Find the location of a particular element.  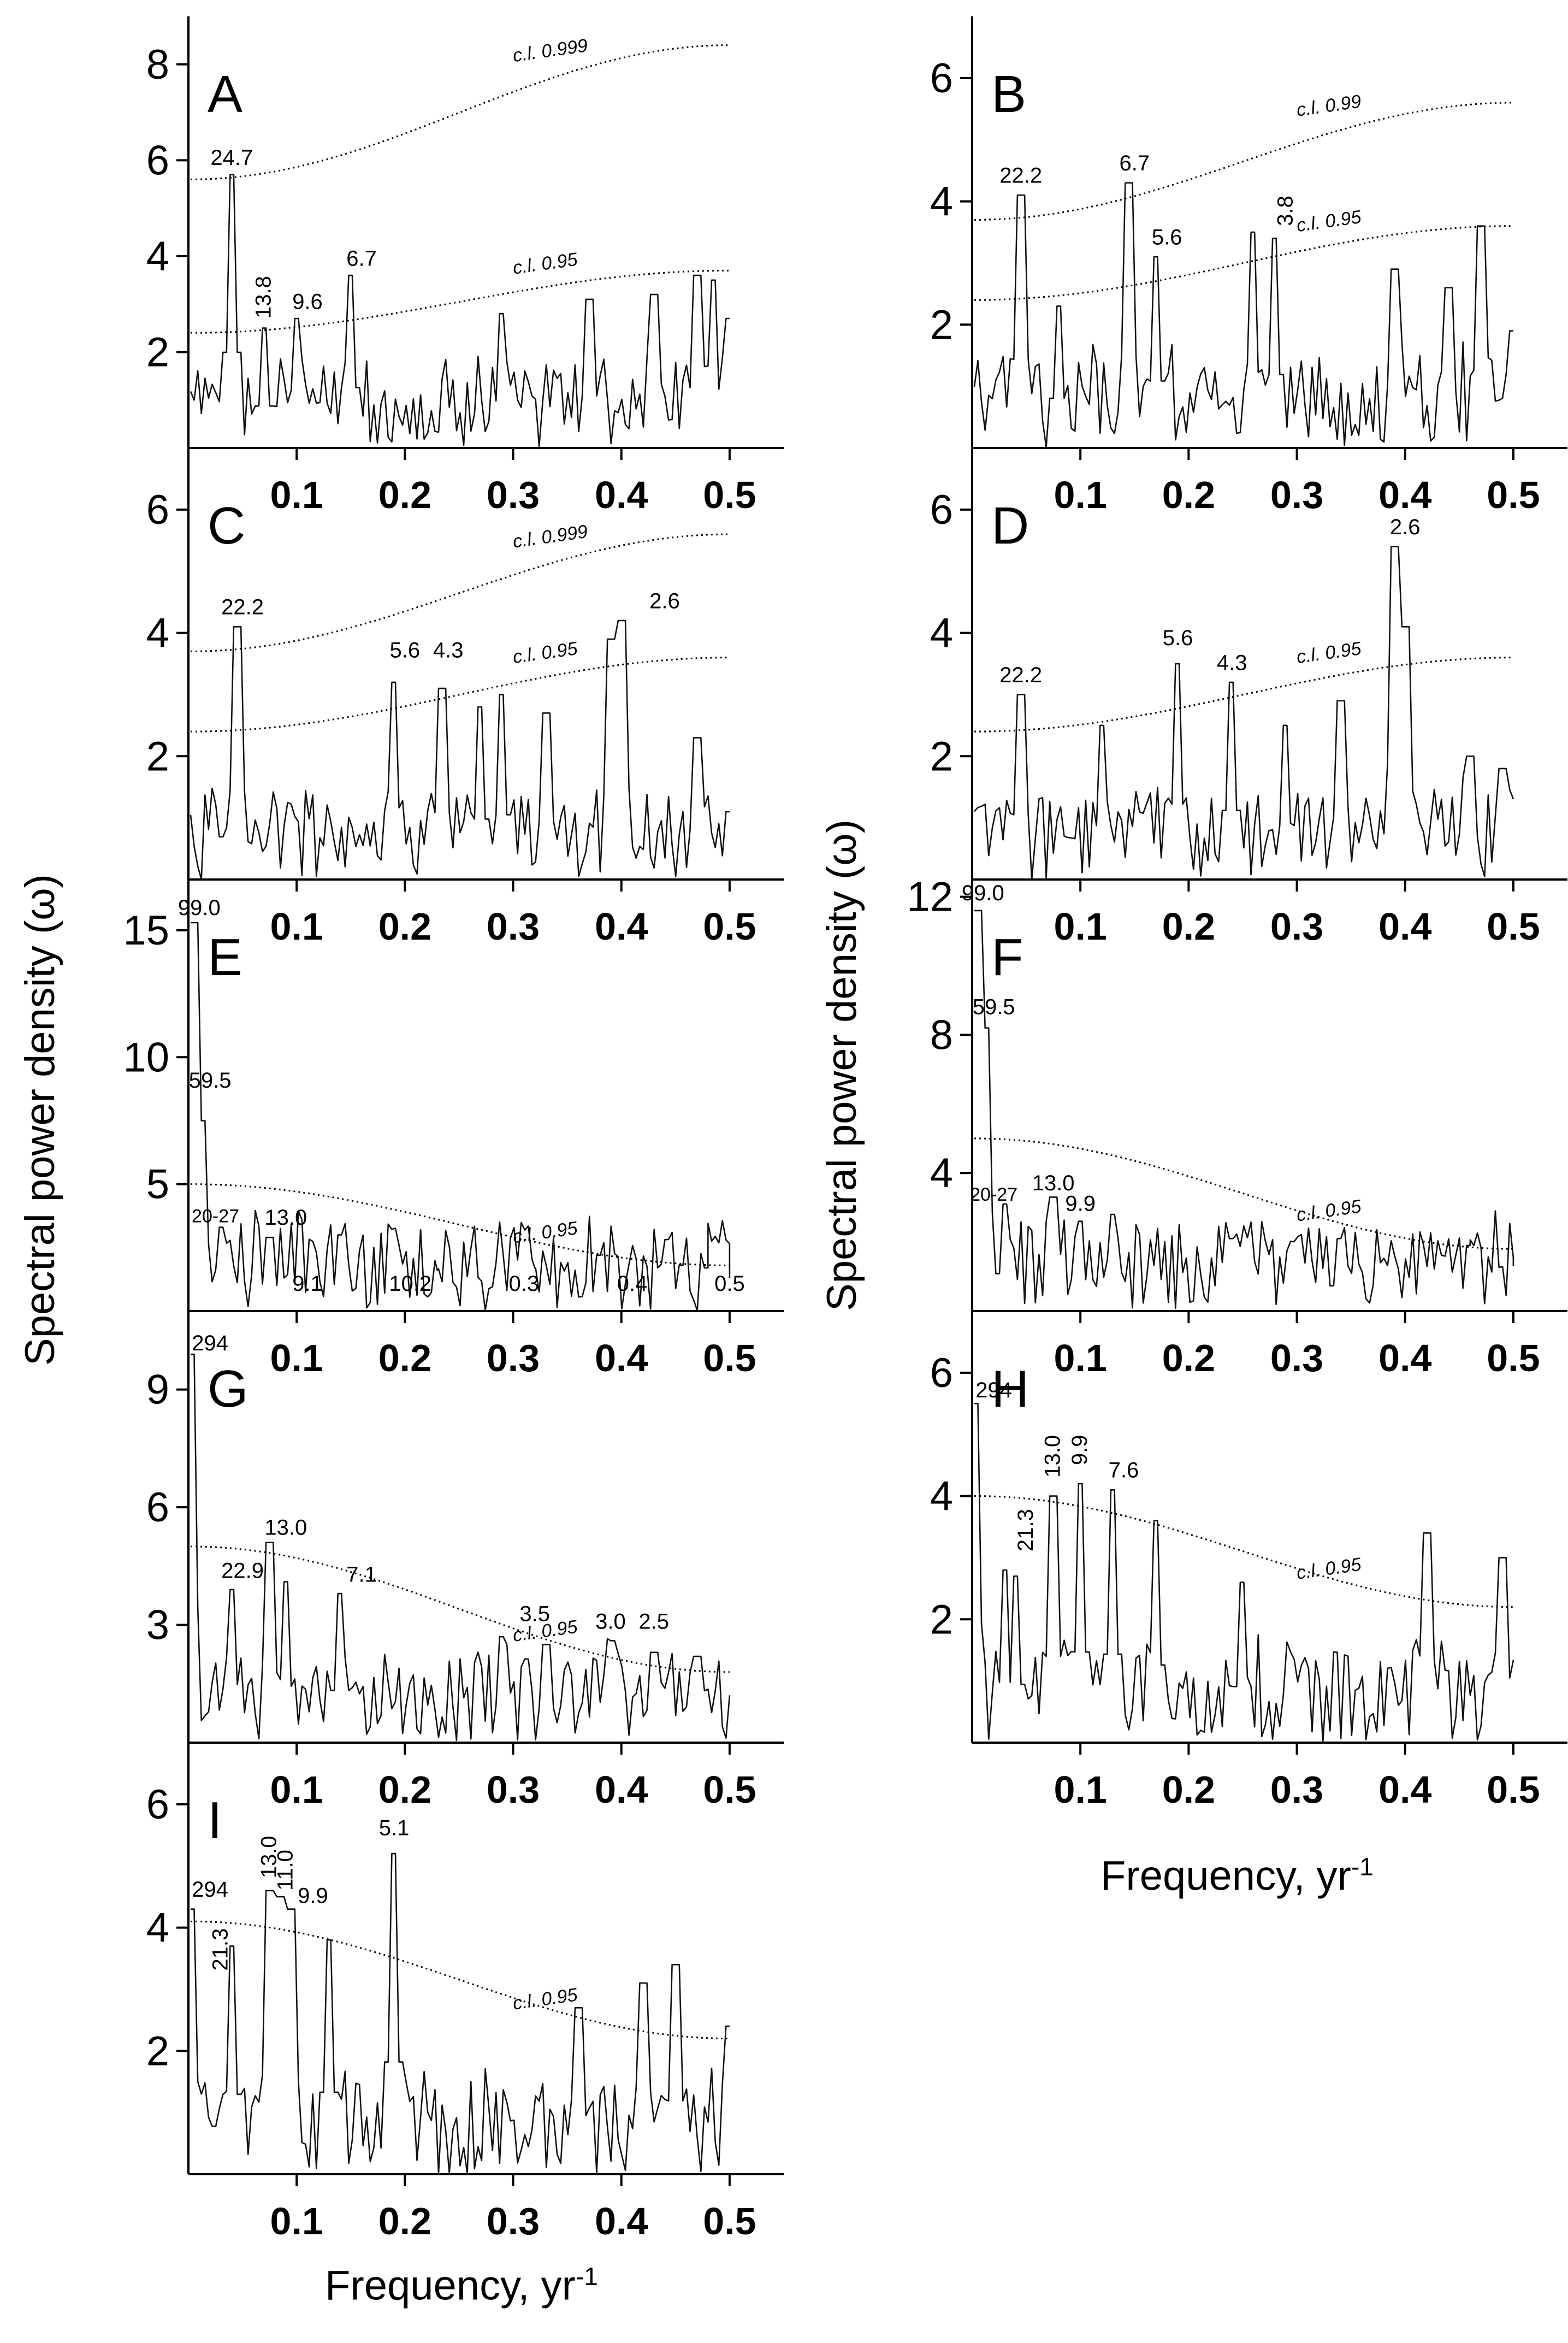

y-tick-label-d-1: 4 is located at coordinates (941, 633).